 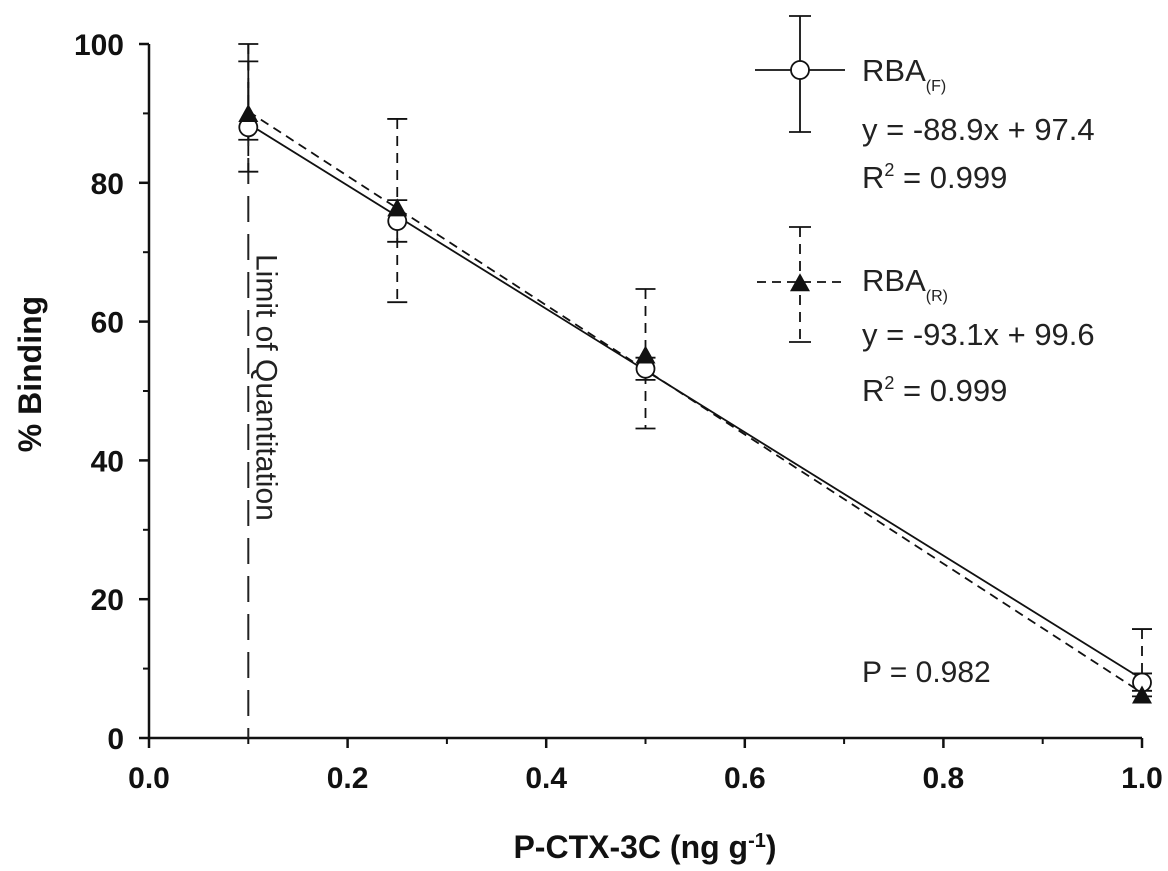 What do you see at coordinates (348, 778) in the screenshot?
I see `x-tick-label: 0.2` at bounding box center [348, 778].